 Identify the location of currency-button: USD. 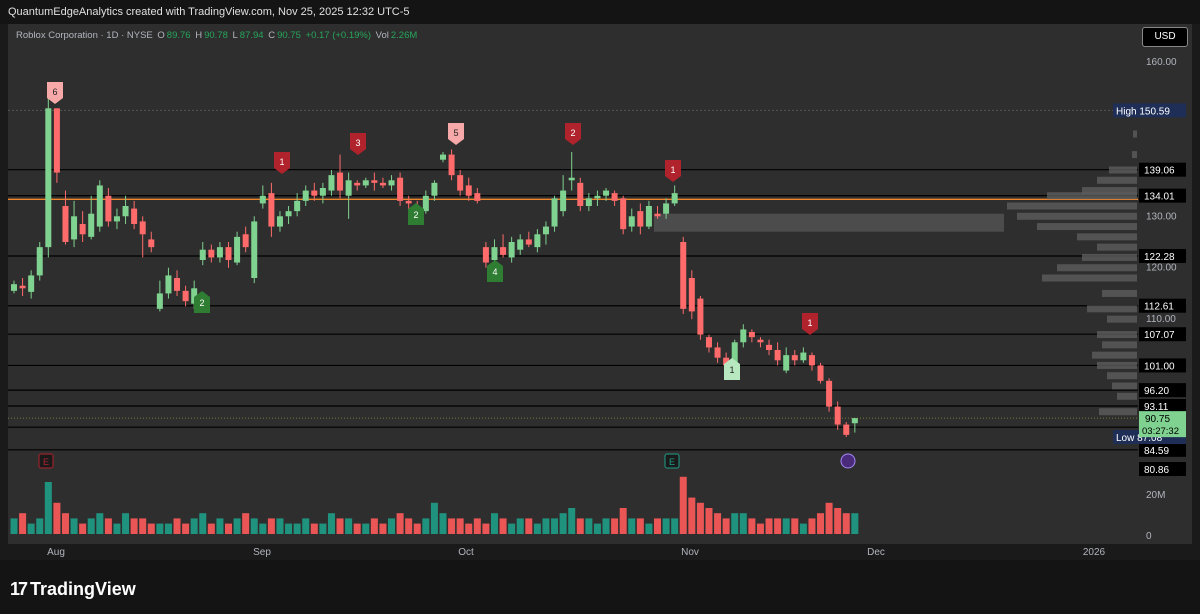
(1165, 37).